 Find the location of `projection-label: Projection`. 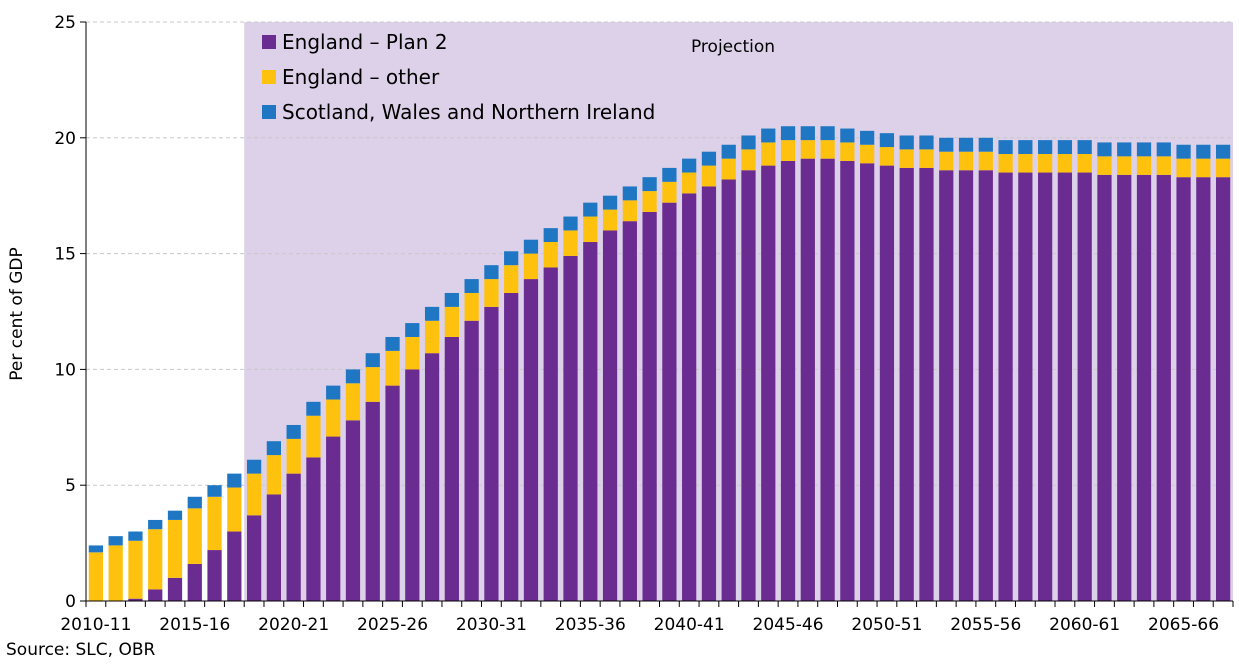

projection-label: Projection is located at coordinates (733, 47).